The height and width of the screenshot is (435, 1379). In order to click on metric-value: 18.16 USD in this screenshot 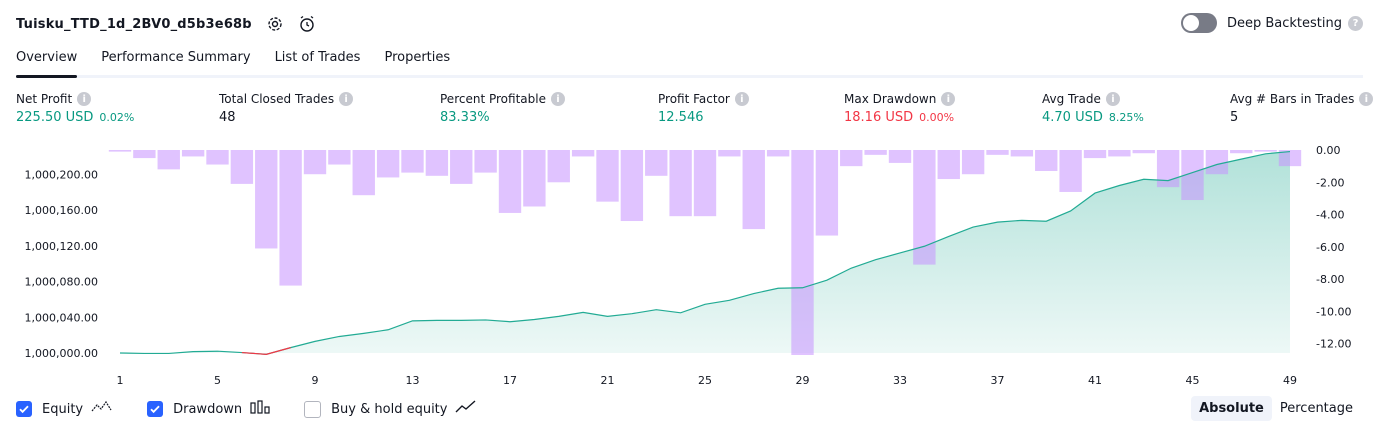, I will do `click(879, 117)`.